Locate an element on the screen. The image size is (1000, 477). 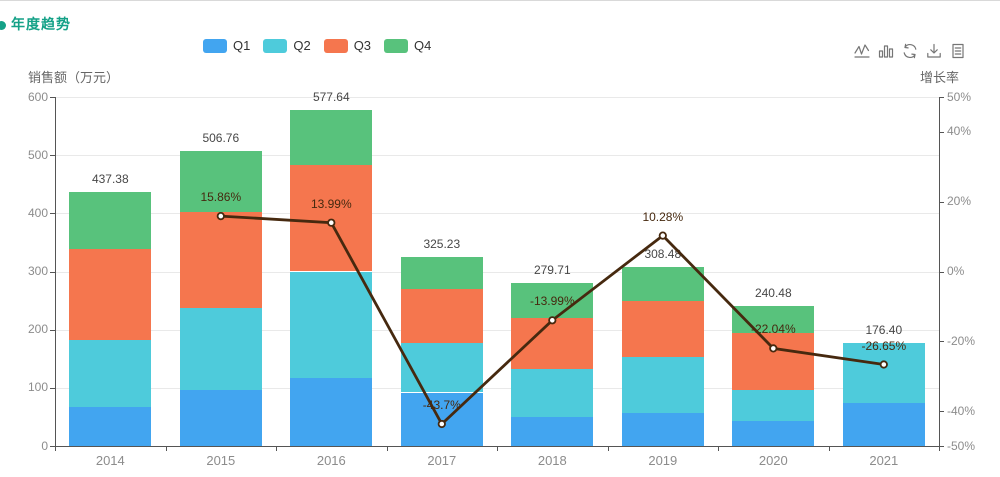
legend-item-q2: Q2 is located at coordinates (287, 45).